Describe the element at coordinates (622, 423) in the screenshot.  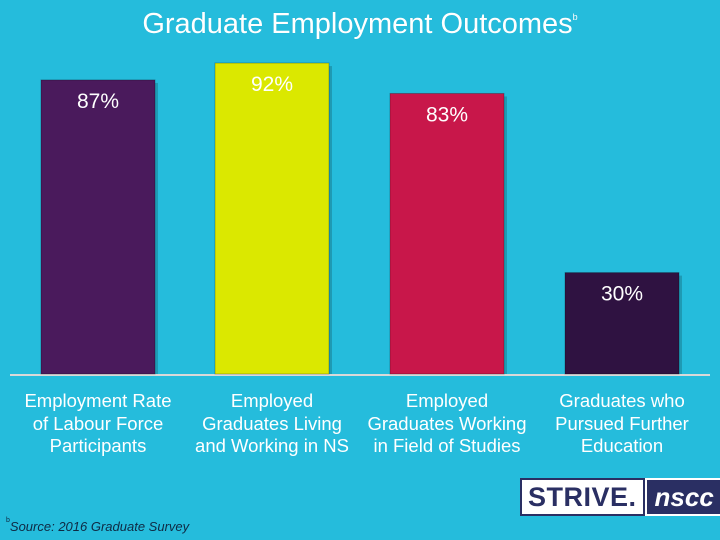
I see `category-label-4: Graduates who Pursued Further Education` at that location.